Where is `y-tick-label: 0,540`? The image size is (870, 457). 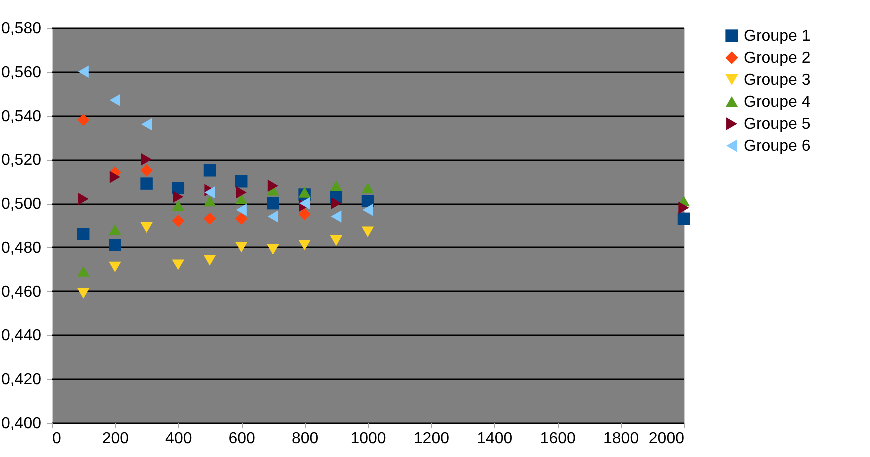 y-tick-label: 0,540 is located at coordinates (21, 117).